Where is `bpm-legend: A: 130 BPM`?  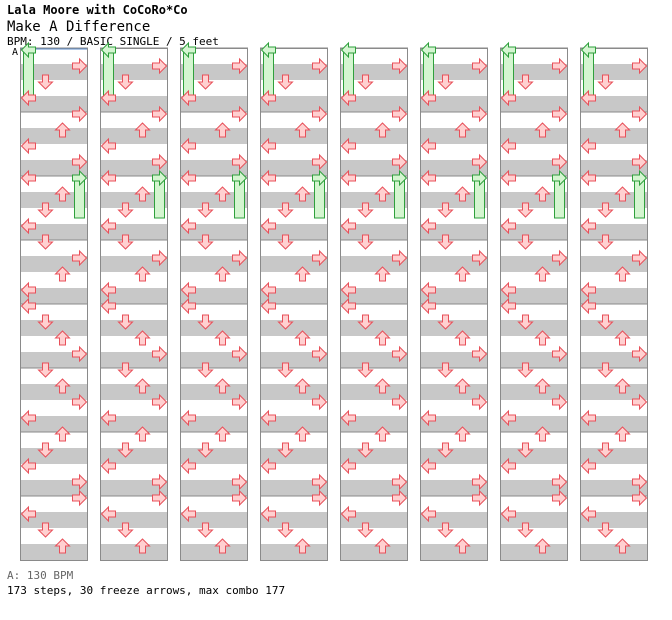 bpm-legend: A: 130 BPM is located at coordinates (40, 575).